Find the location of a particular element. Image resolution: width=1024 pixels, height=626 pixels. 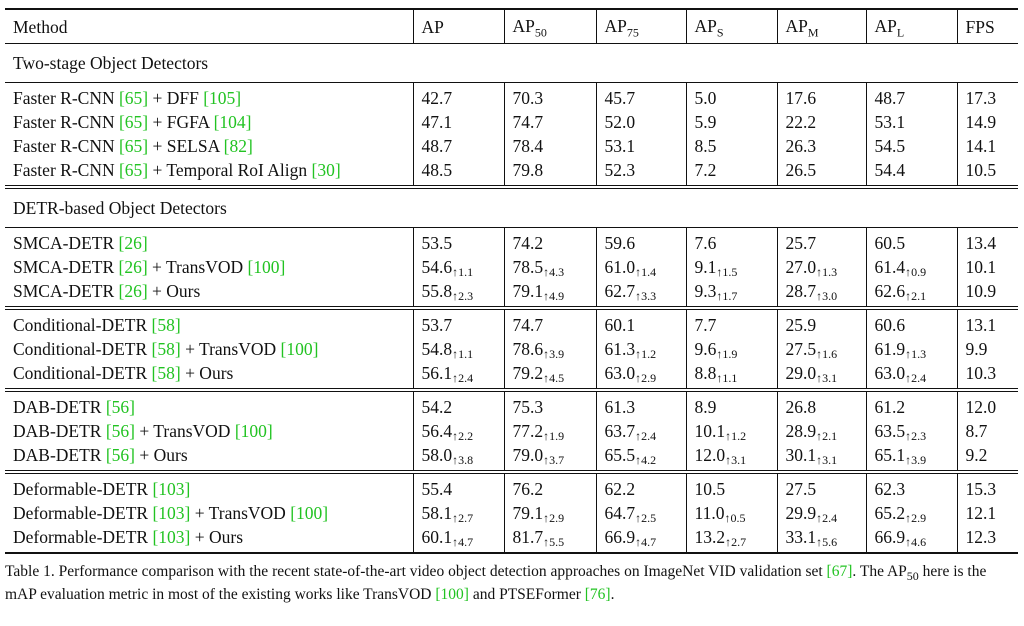

citation-link: [67] is located at coordinates (839, 571).